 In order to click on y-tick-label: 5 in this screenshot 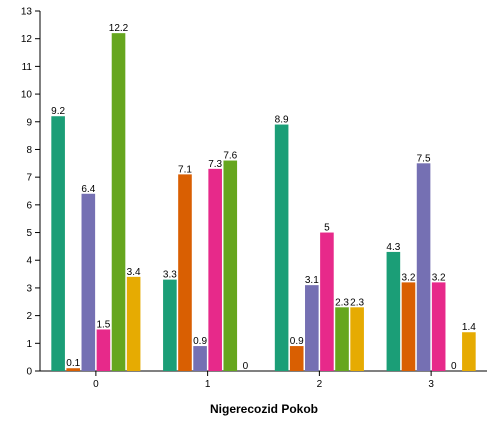, I will do `click(29, 233)`.